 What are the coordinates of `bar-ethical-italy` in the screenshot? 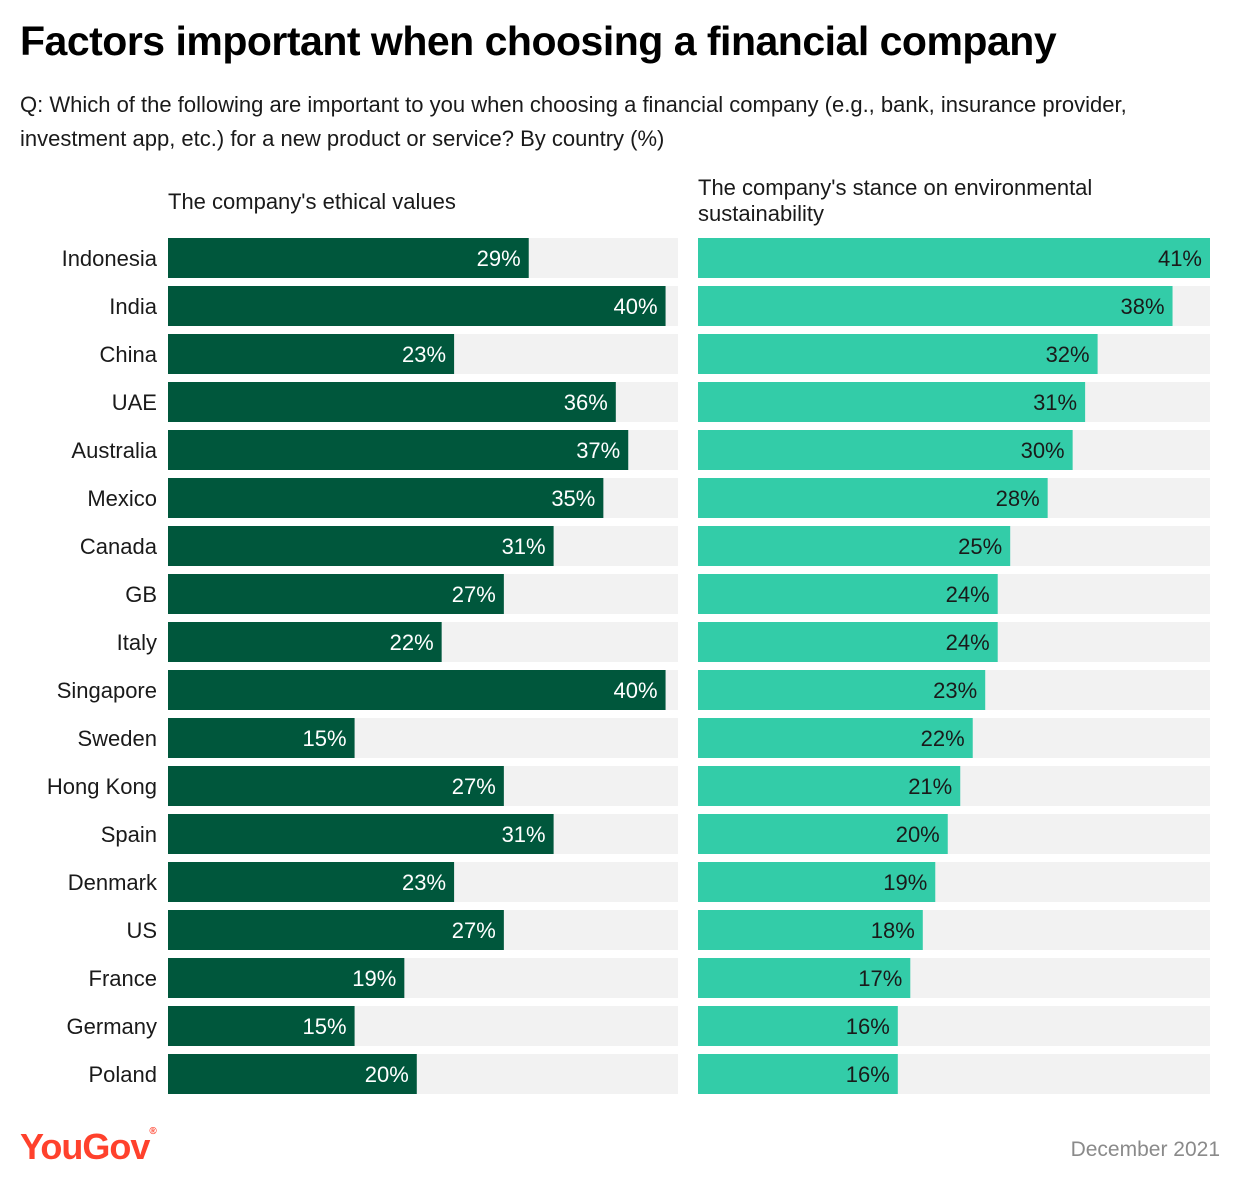 It's located at (305, 642).